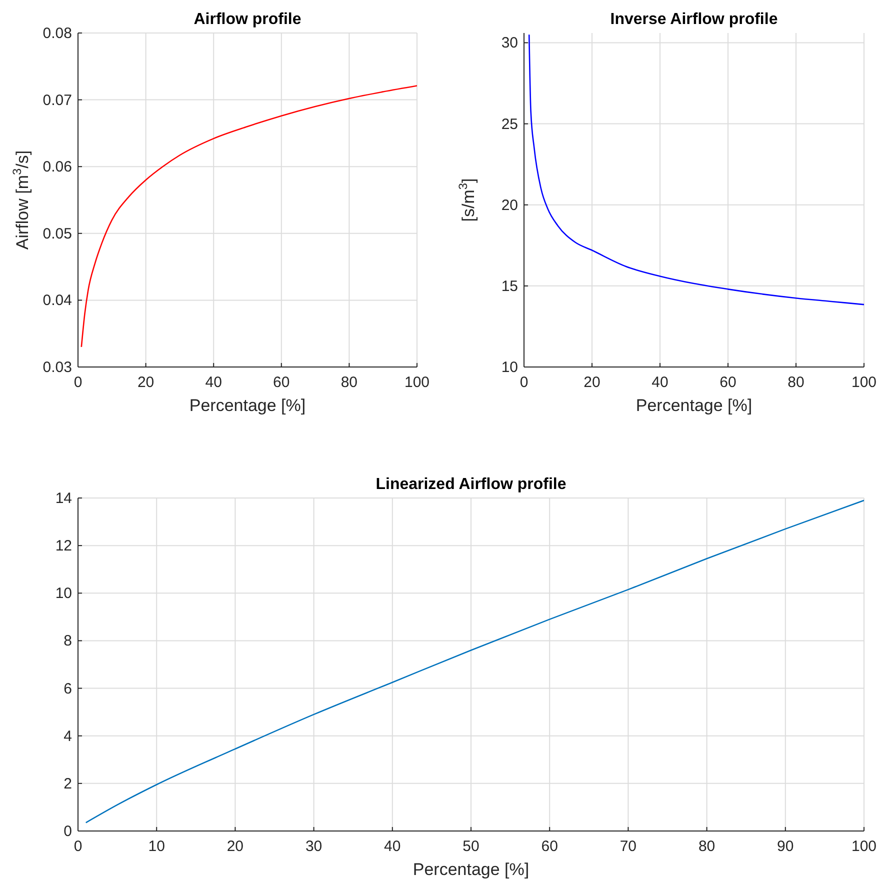  I want to click on y-tick-label: 0, so click(68, 831).